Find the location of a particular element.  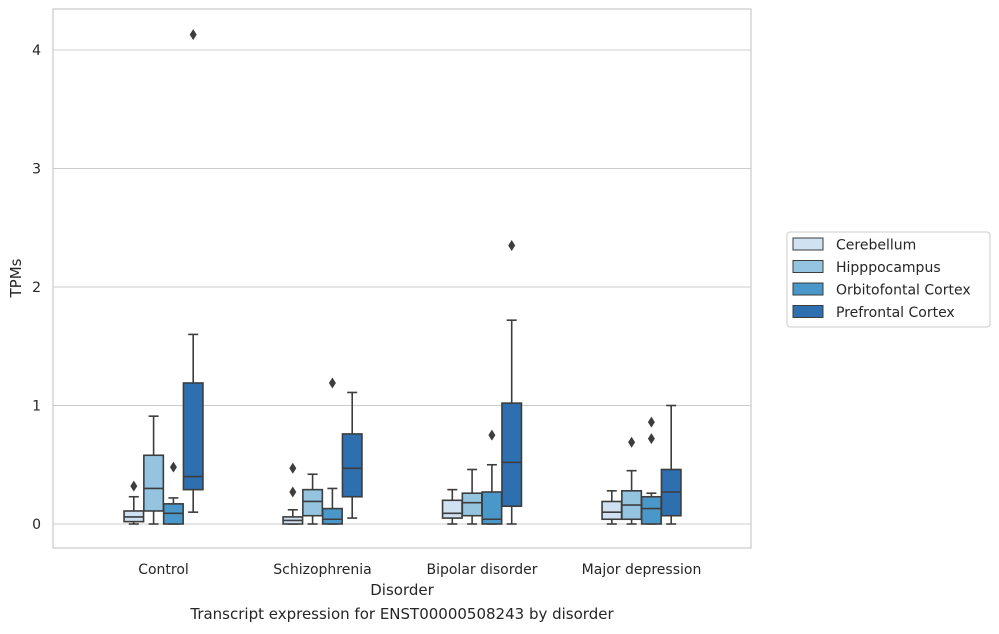

y-tick-labels: 0 1 2 3 4 is located at coordinates (36, 288).